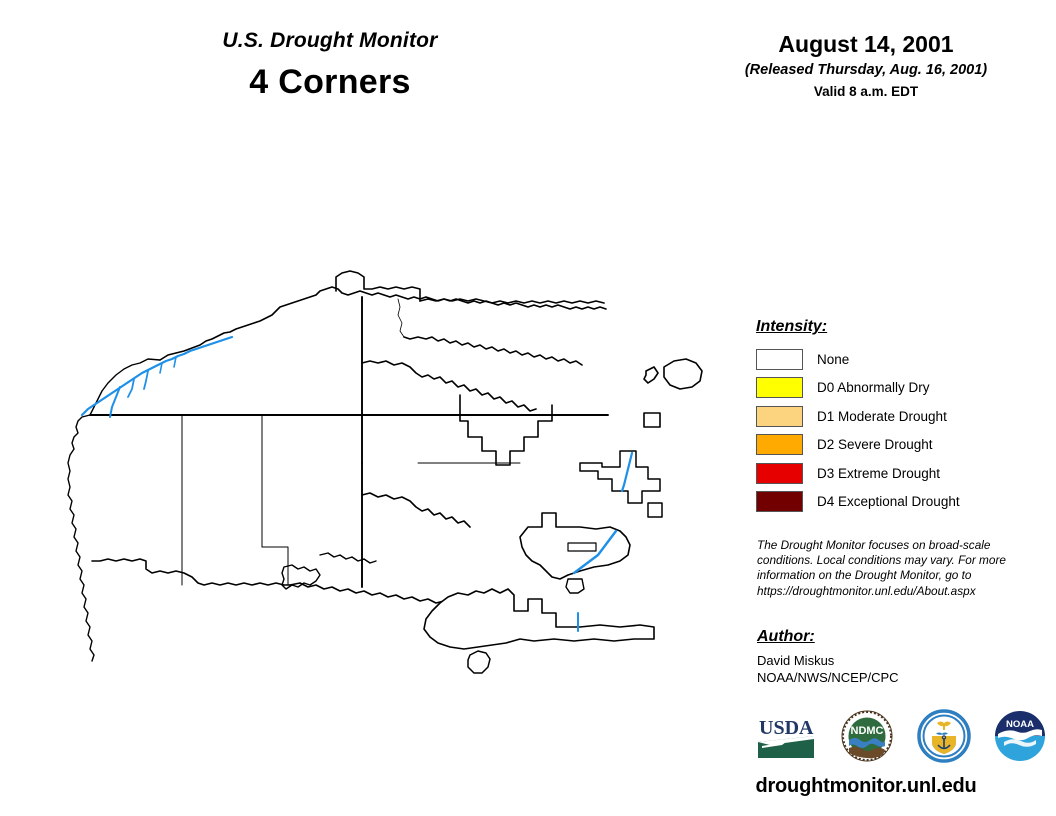 This screenshot has width=1056, height=816. I want to click on pueblo-inner-strip, so click(582, 547).